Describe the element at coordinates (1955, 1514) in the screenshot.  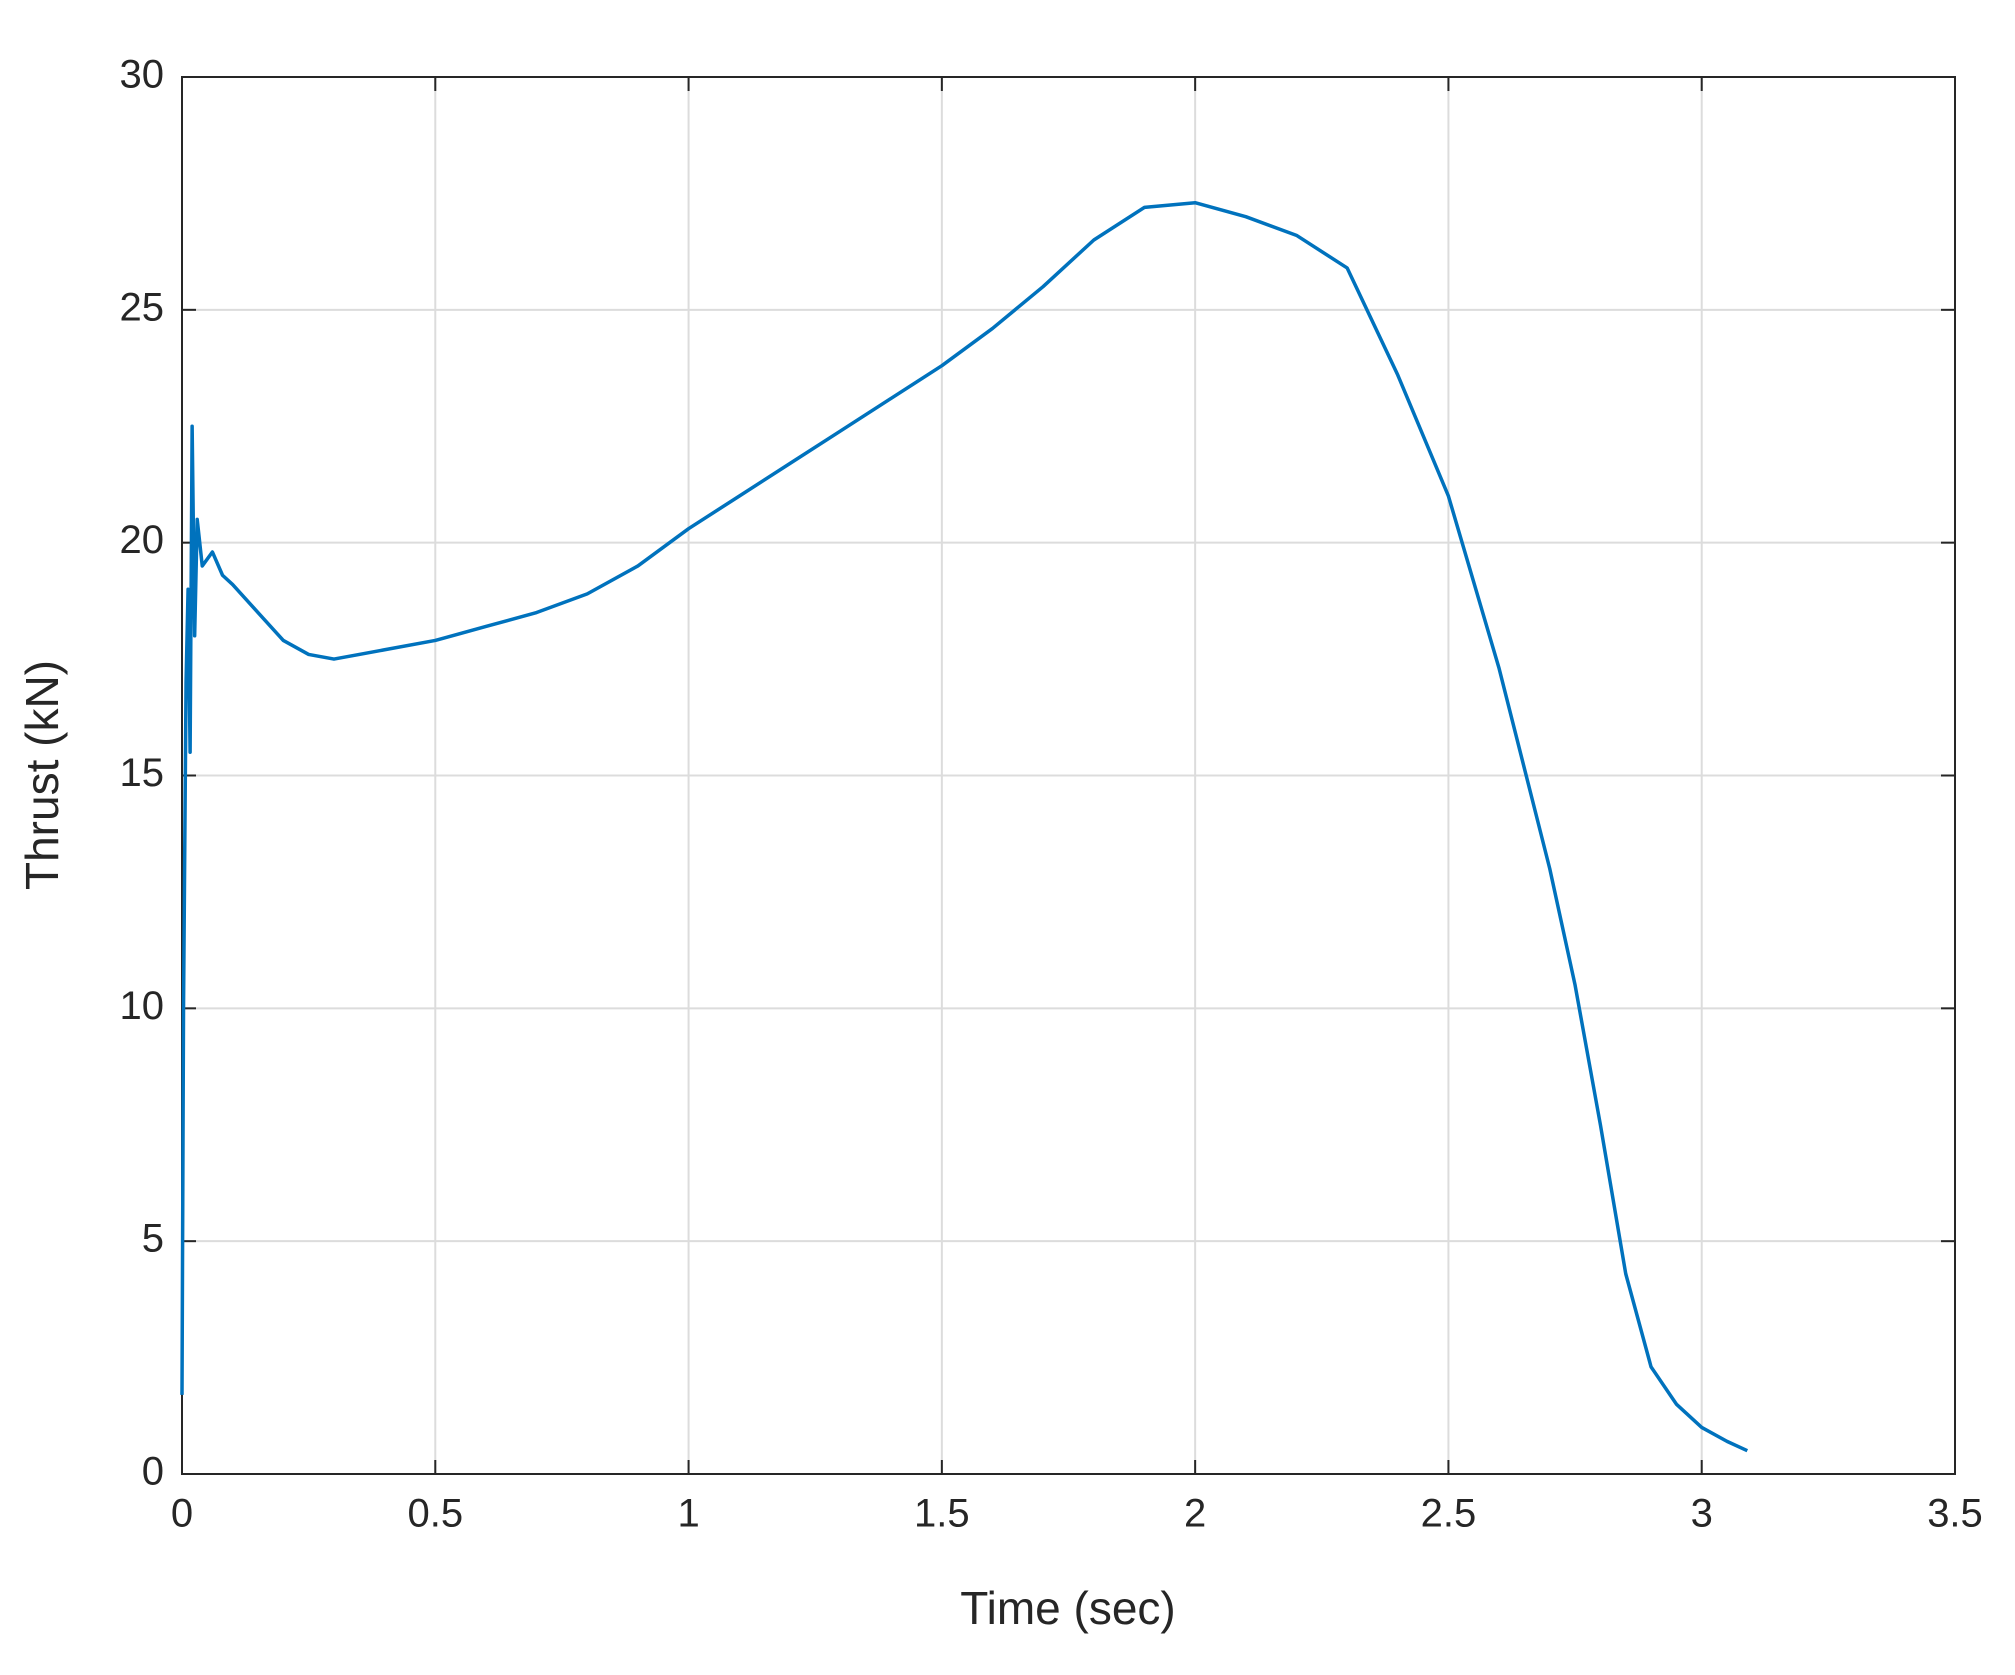
I see `x-tick-label: 3.5` at that location.